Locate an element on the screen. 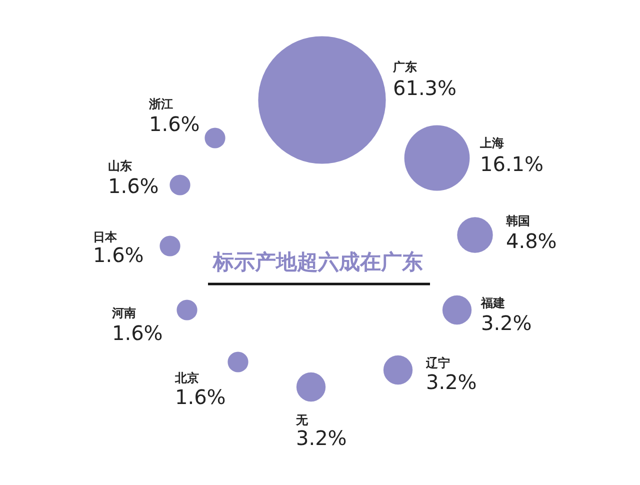 This screenshot has width=640, height=485. category-label: 无 is located at coordinates (302, 420).